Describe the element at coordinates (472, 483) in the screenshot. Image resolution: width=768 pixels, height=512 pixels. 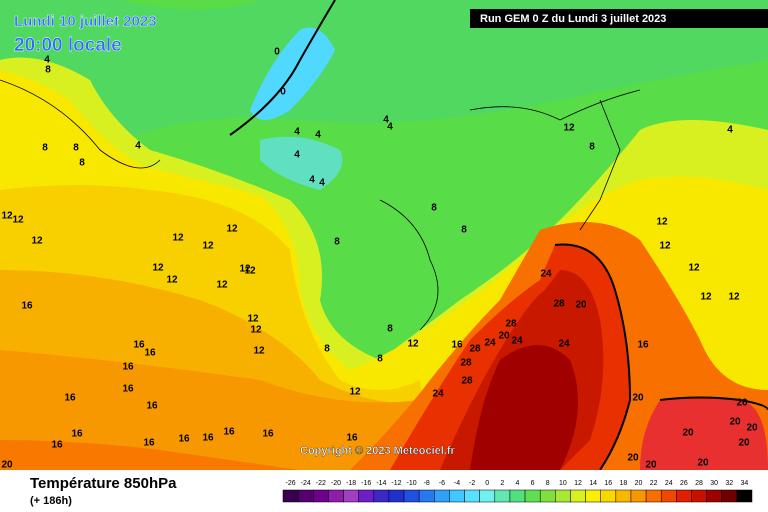
I see `legend-label: -2` at that location.